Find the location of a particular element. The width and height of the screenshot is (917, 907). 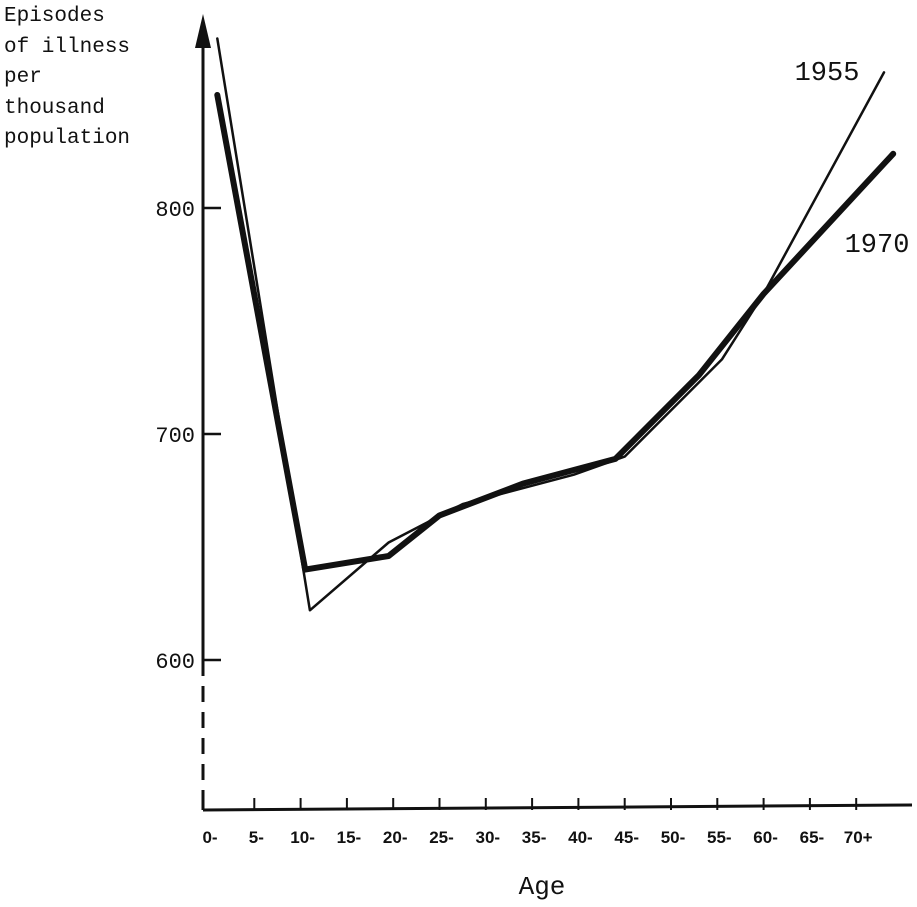

x-tick-label: 30- is located at coordinates (488, 837).